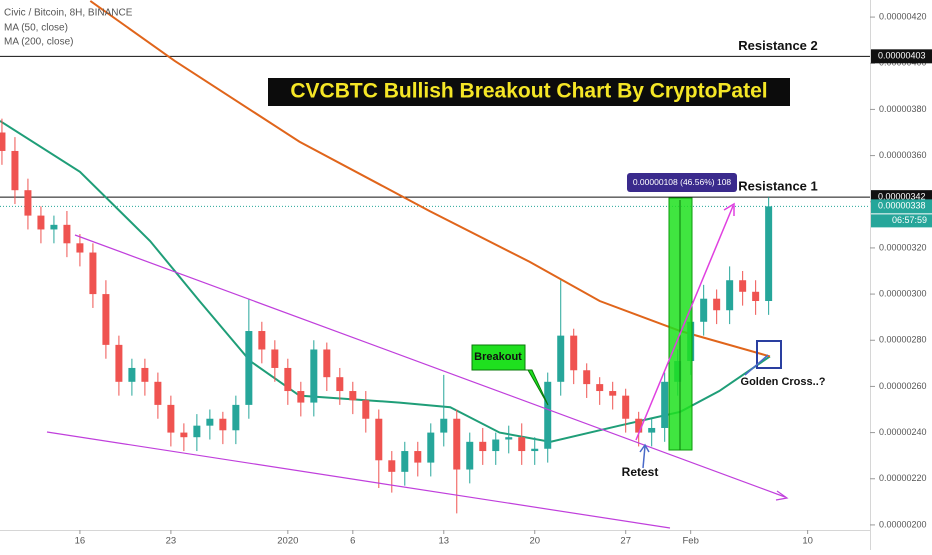  Describe the element at coordinates (903, 432) in the screenshot. I see `y-tick-label: 0.00000240` at that location.